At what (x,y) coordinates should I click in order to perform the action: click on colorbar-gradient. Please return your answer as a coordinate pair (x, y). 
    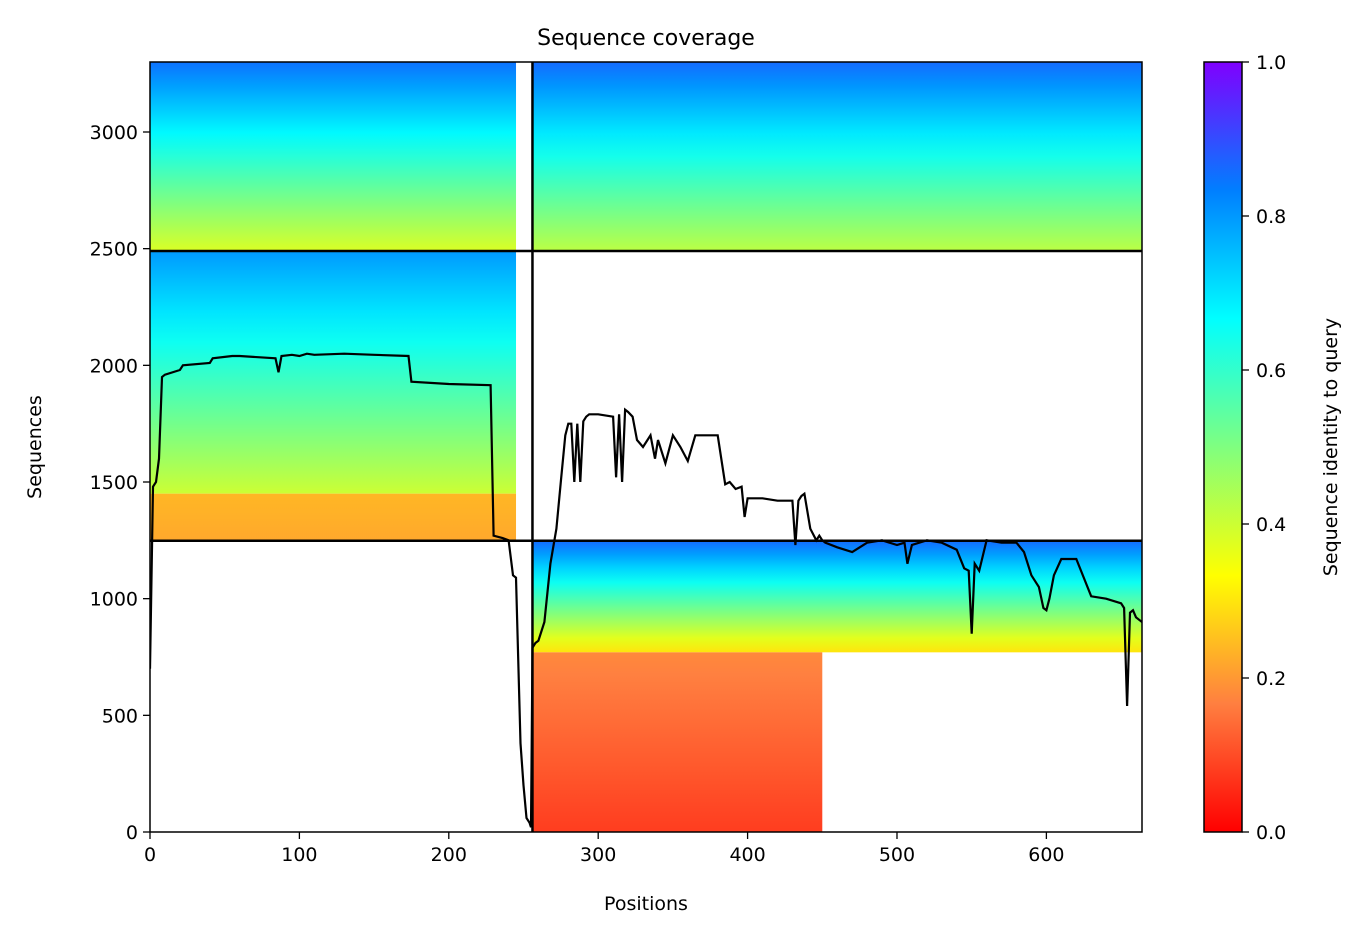
    Looking at the image, I should click on (1223, 447).